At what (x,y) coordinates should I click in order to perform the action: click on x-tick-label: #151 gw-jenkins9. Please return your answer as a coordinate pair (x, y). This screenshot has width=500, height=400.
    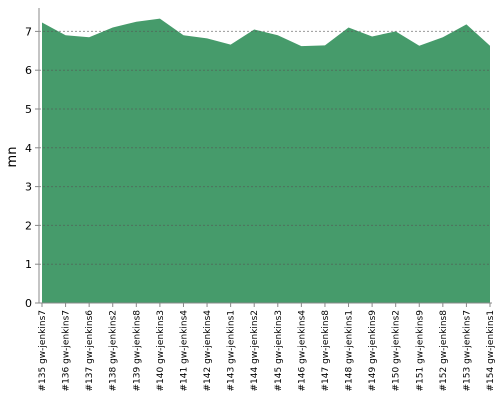
    Looking at the image, I should click on (420, 351).